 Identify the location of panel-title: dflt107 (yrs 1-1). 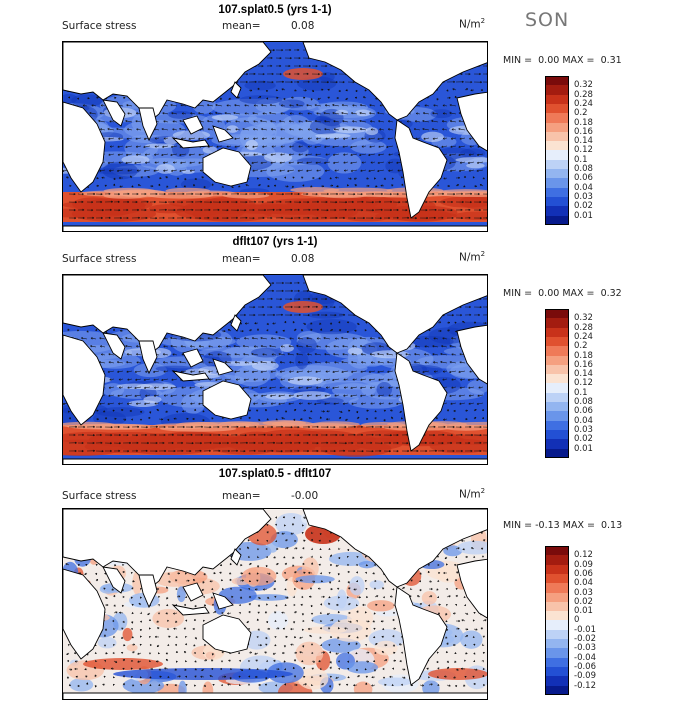
(275, 242).